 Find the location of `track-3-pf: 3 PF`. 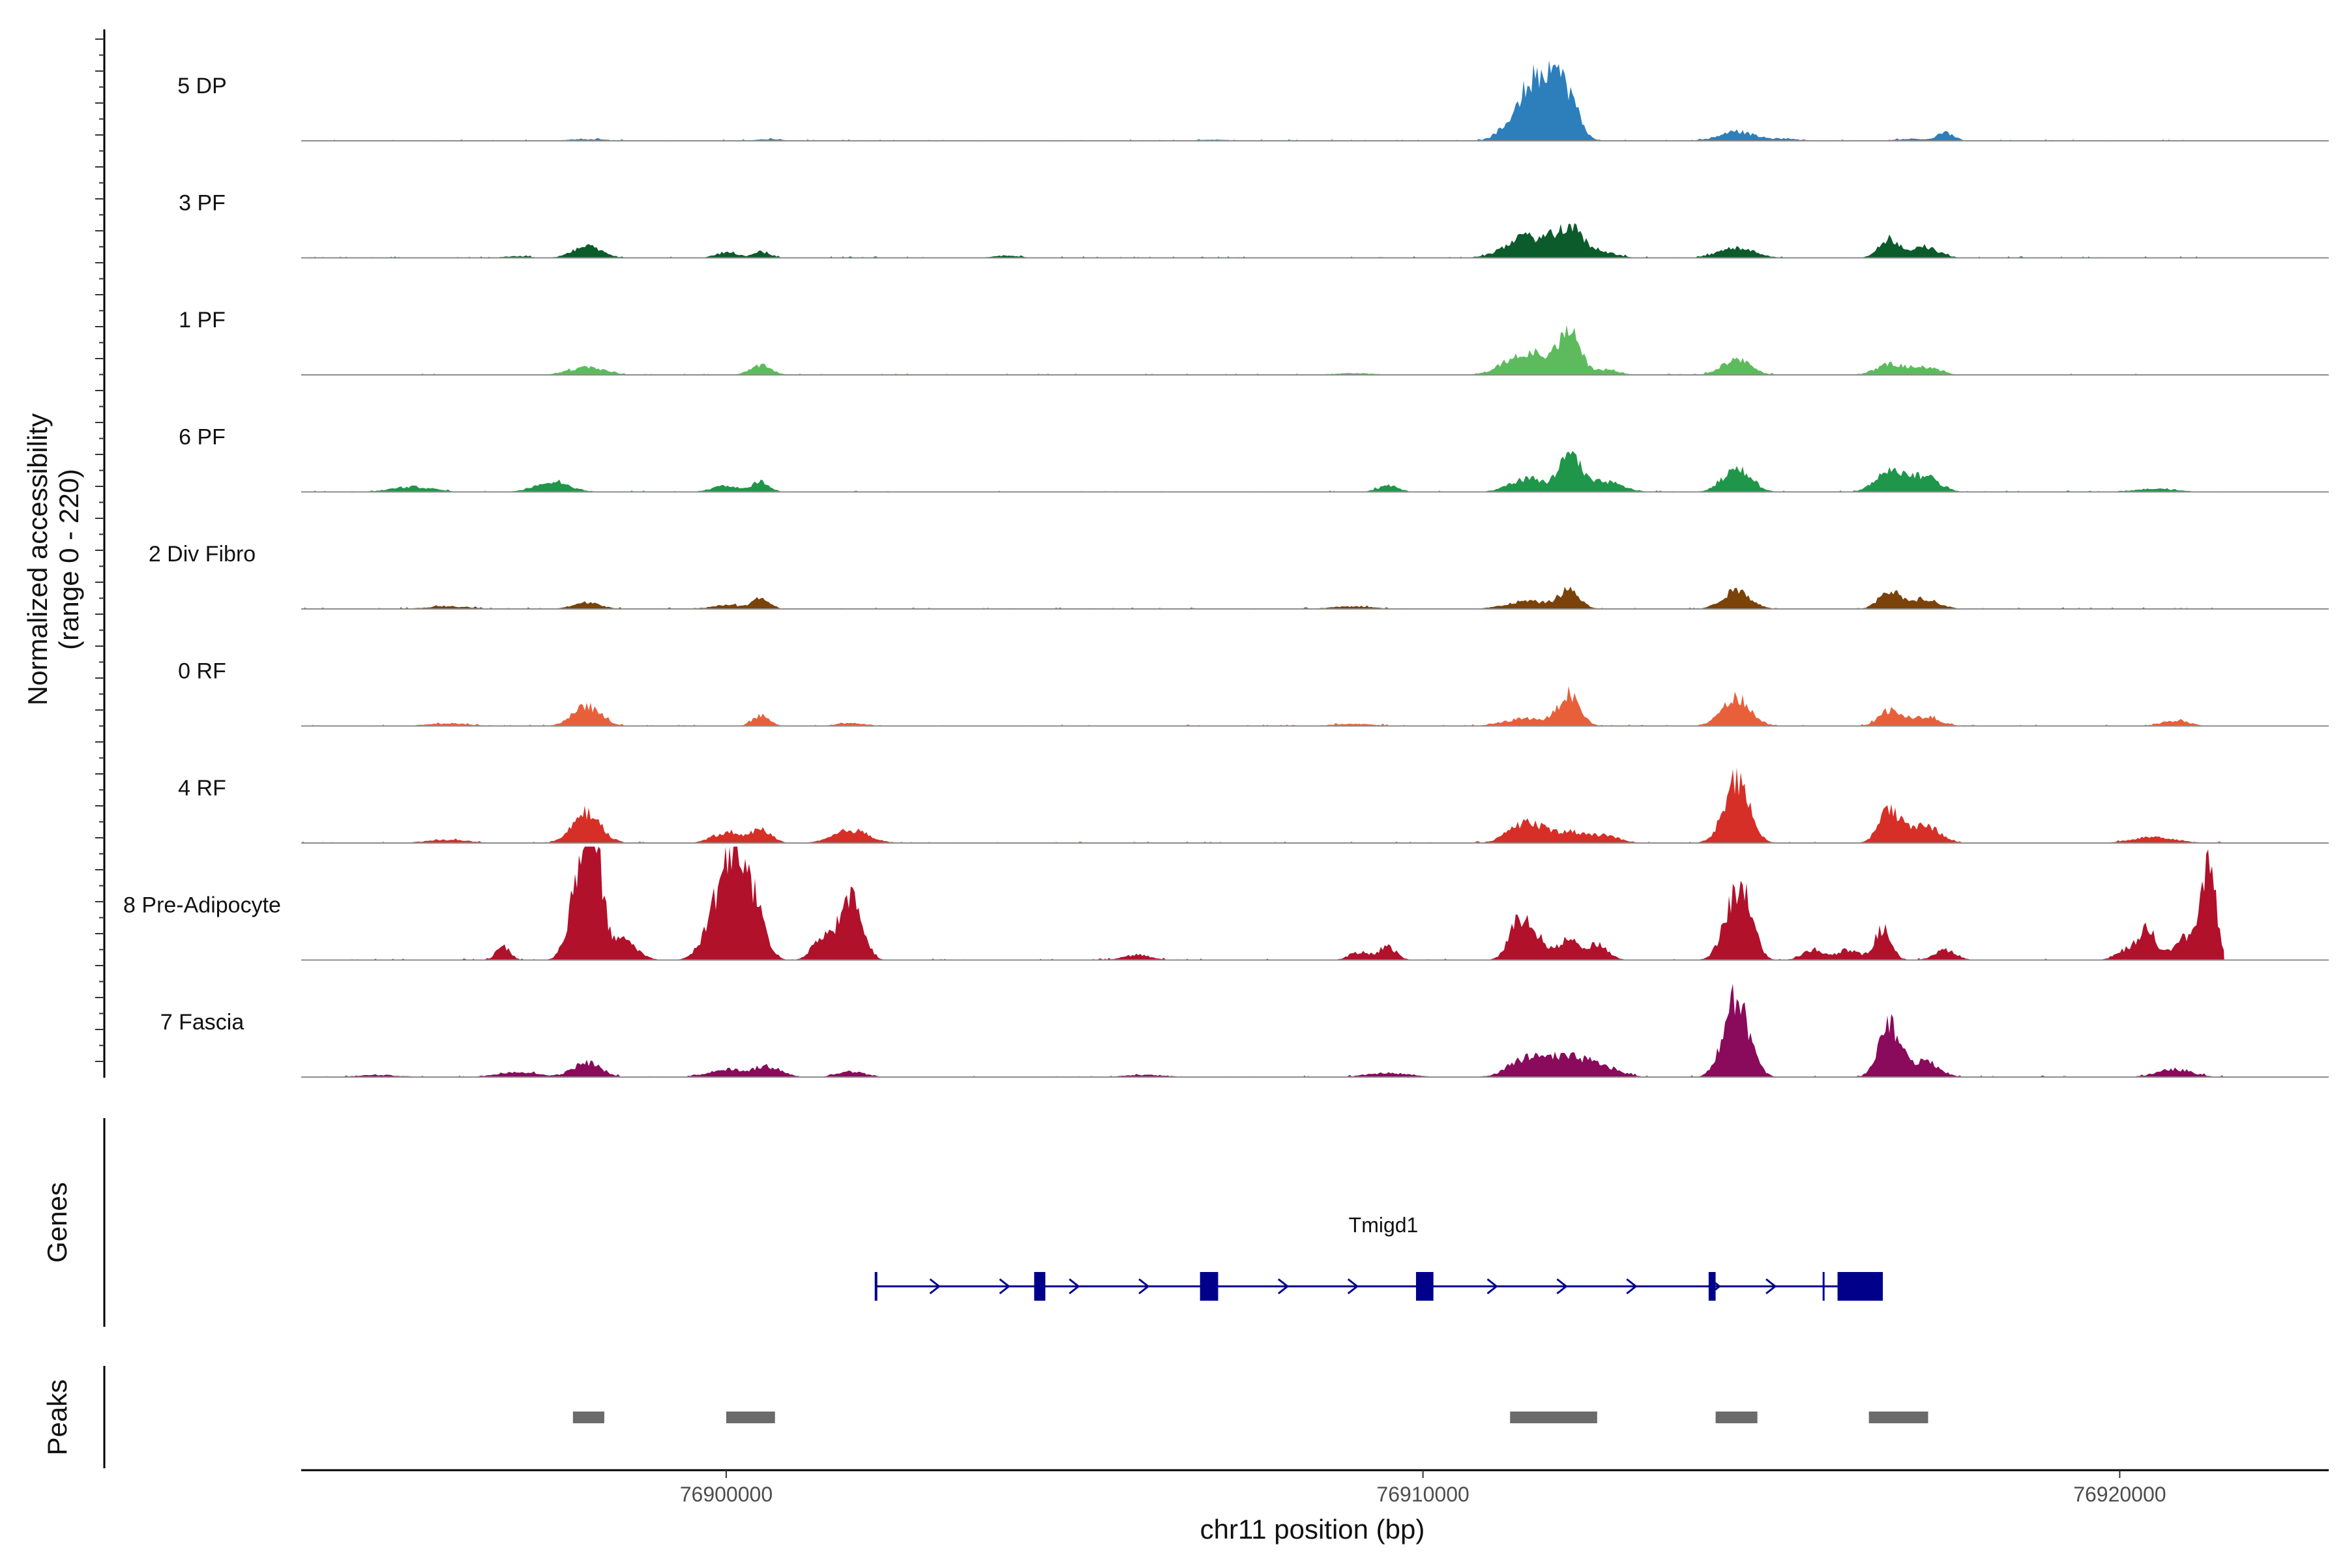

track-3-pf: 3 PF is located at coordinates (1254, 225).